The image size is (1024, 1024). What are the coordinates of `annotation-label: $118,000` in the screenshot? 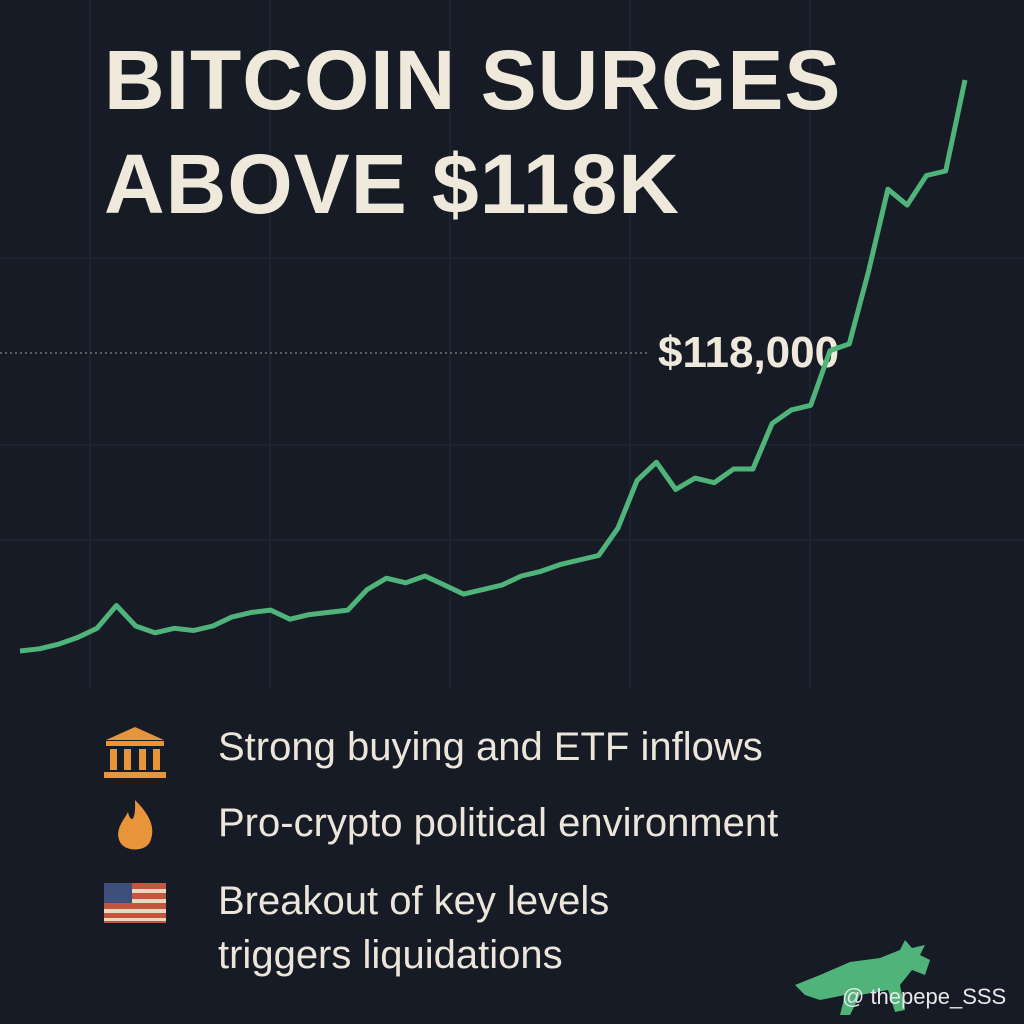 It's located at (748, 352).